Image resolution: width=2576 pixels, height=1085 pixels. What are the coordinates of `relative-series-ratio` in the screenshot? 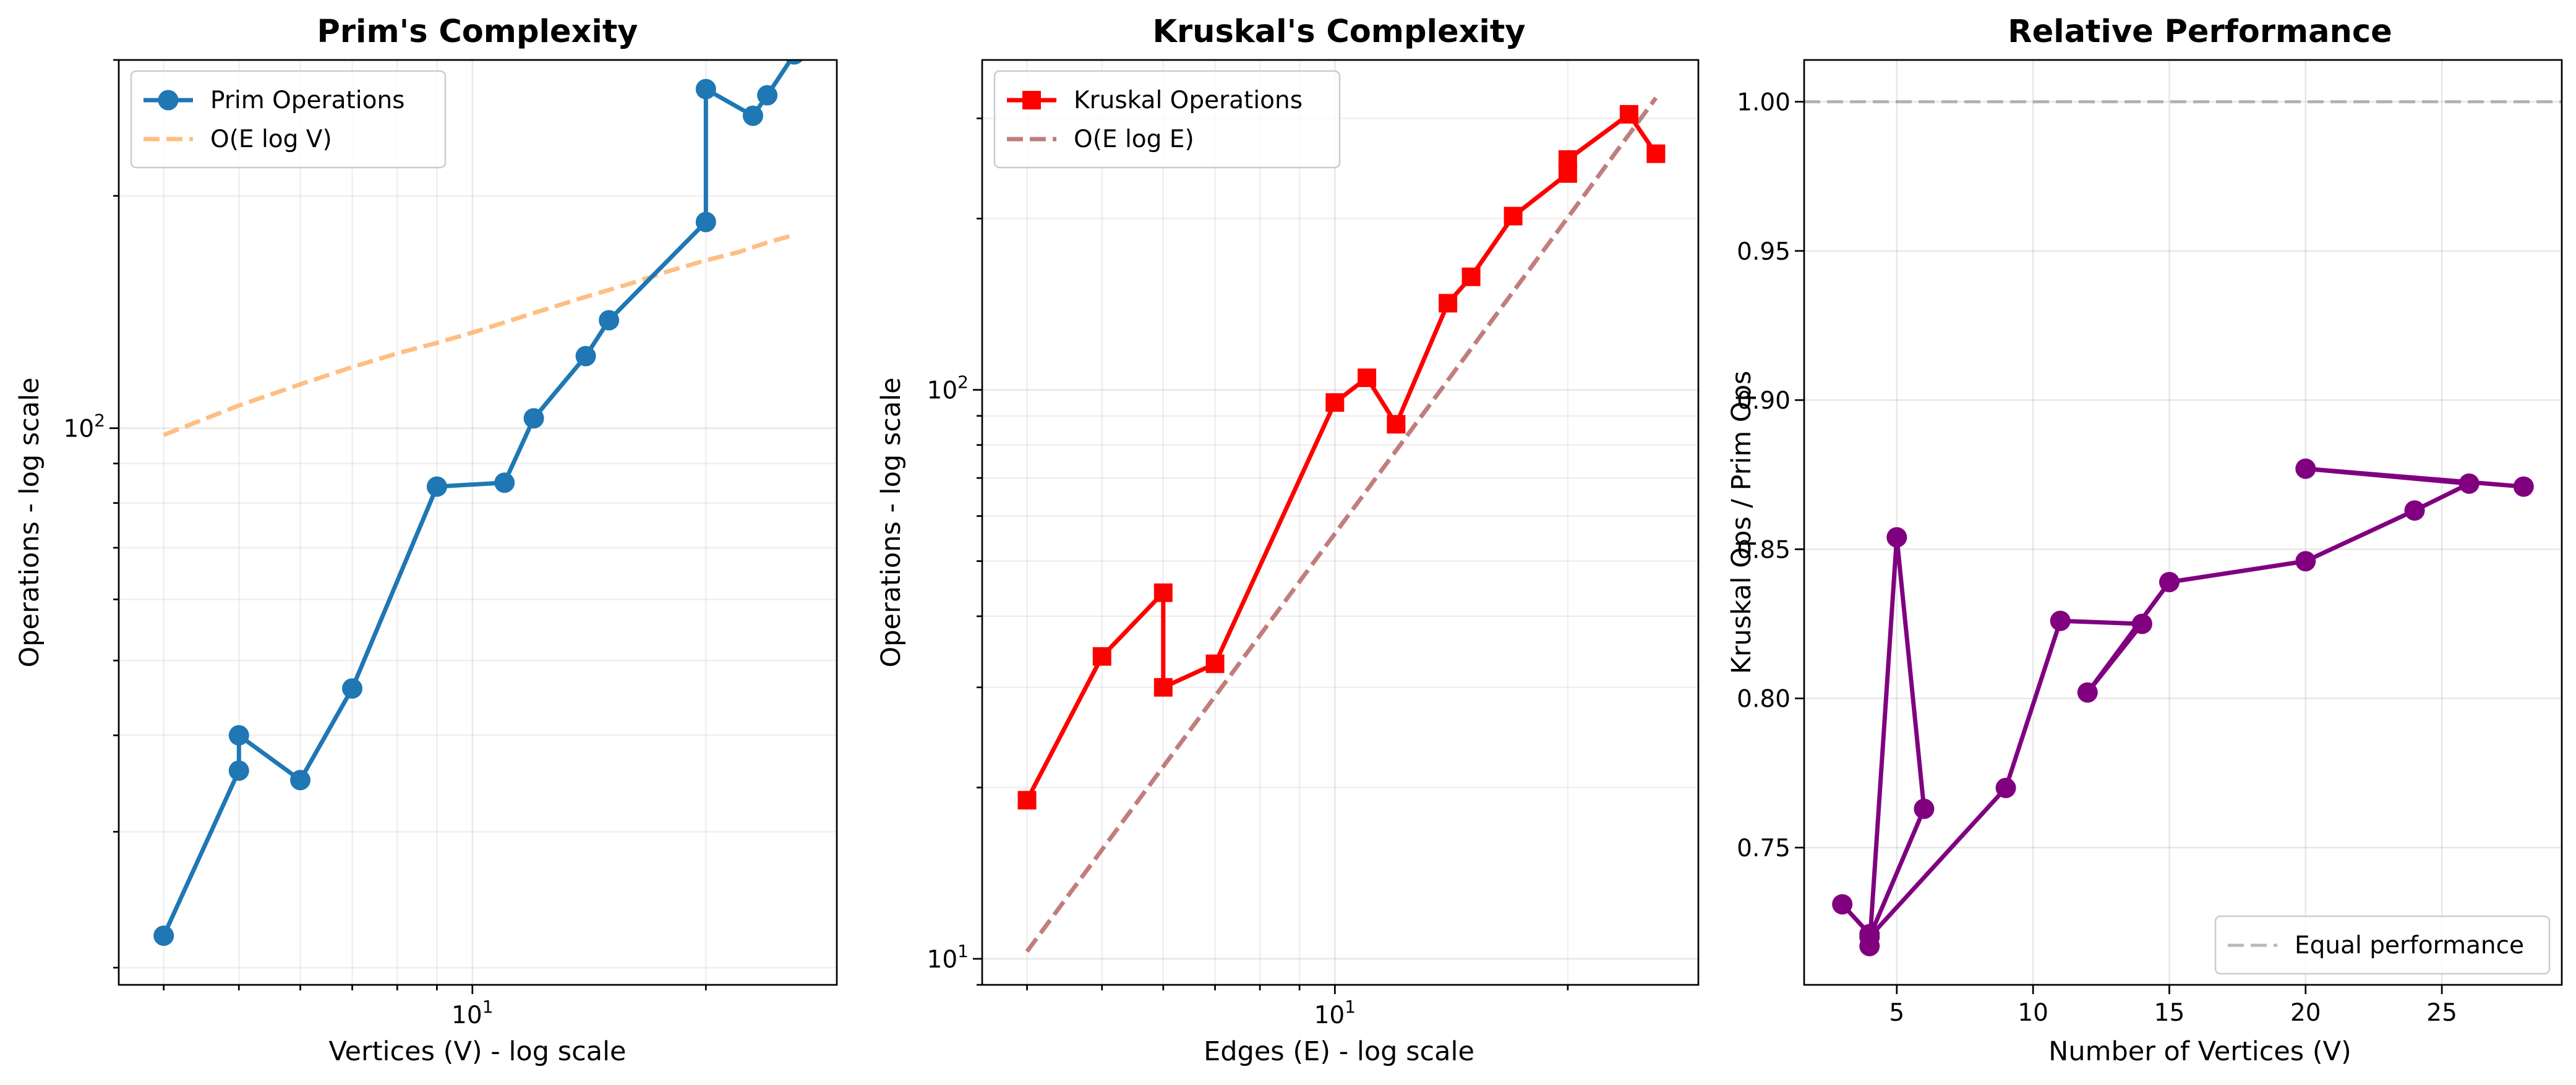 It's located at (2183, 707).